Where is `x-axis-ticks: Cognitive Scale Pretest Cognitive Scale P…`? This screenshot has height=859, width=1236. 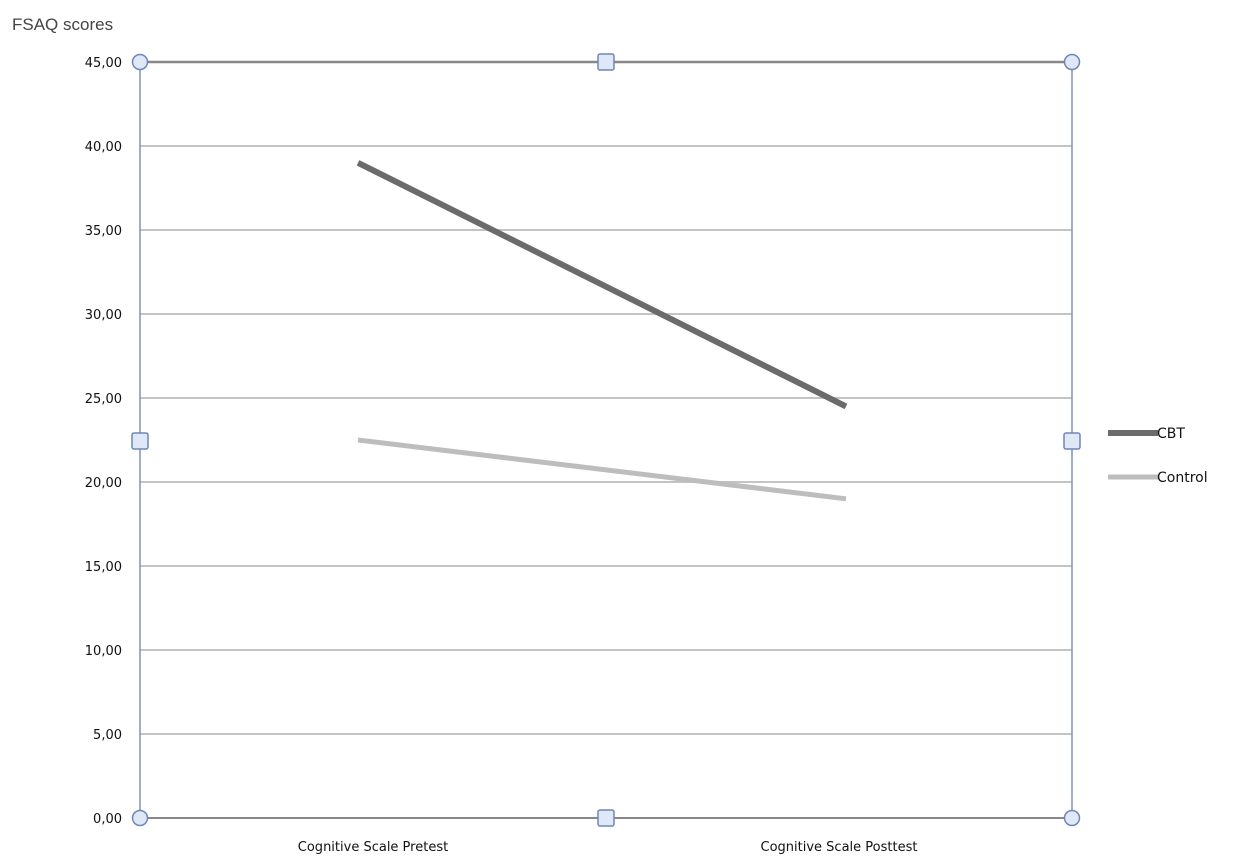
x-axis-ticks: Cognitive Scale Pretest Cognitive Scale P… is located at coordinates (608, 847).